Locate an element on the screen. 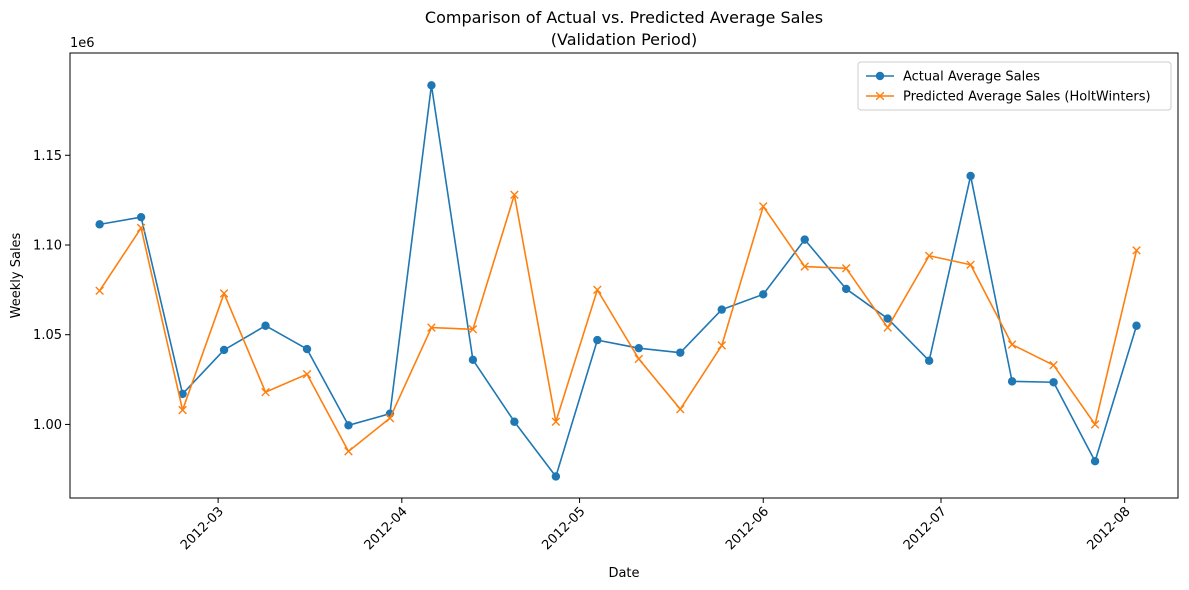 The height and width of the screenshot is (590, 1189). legend-box is located at coordinates (1014, 86).